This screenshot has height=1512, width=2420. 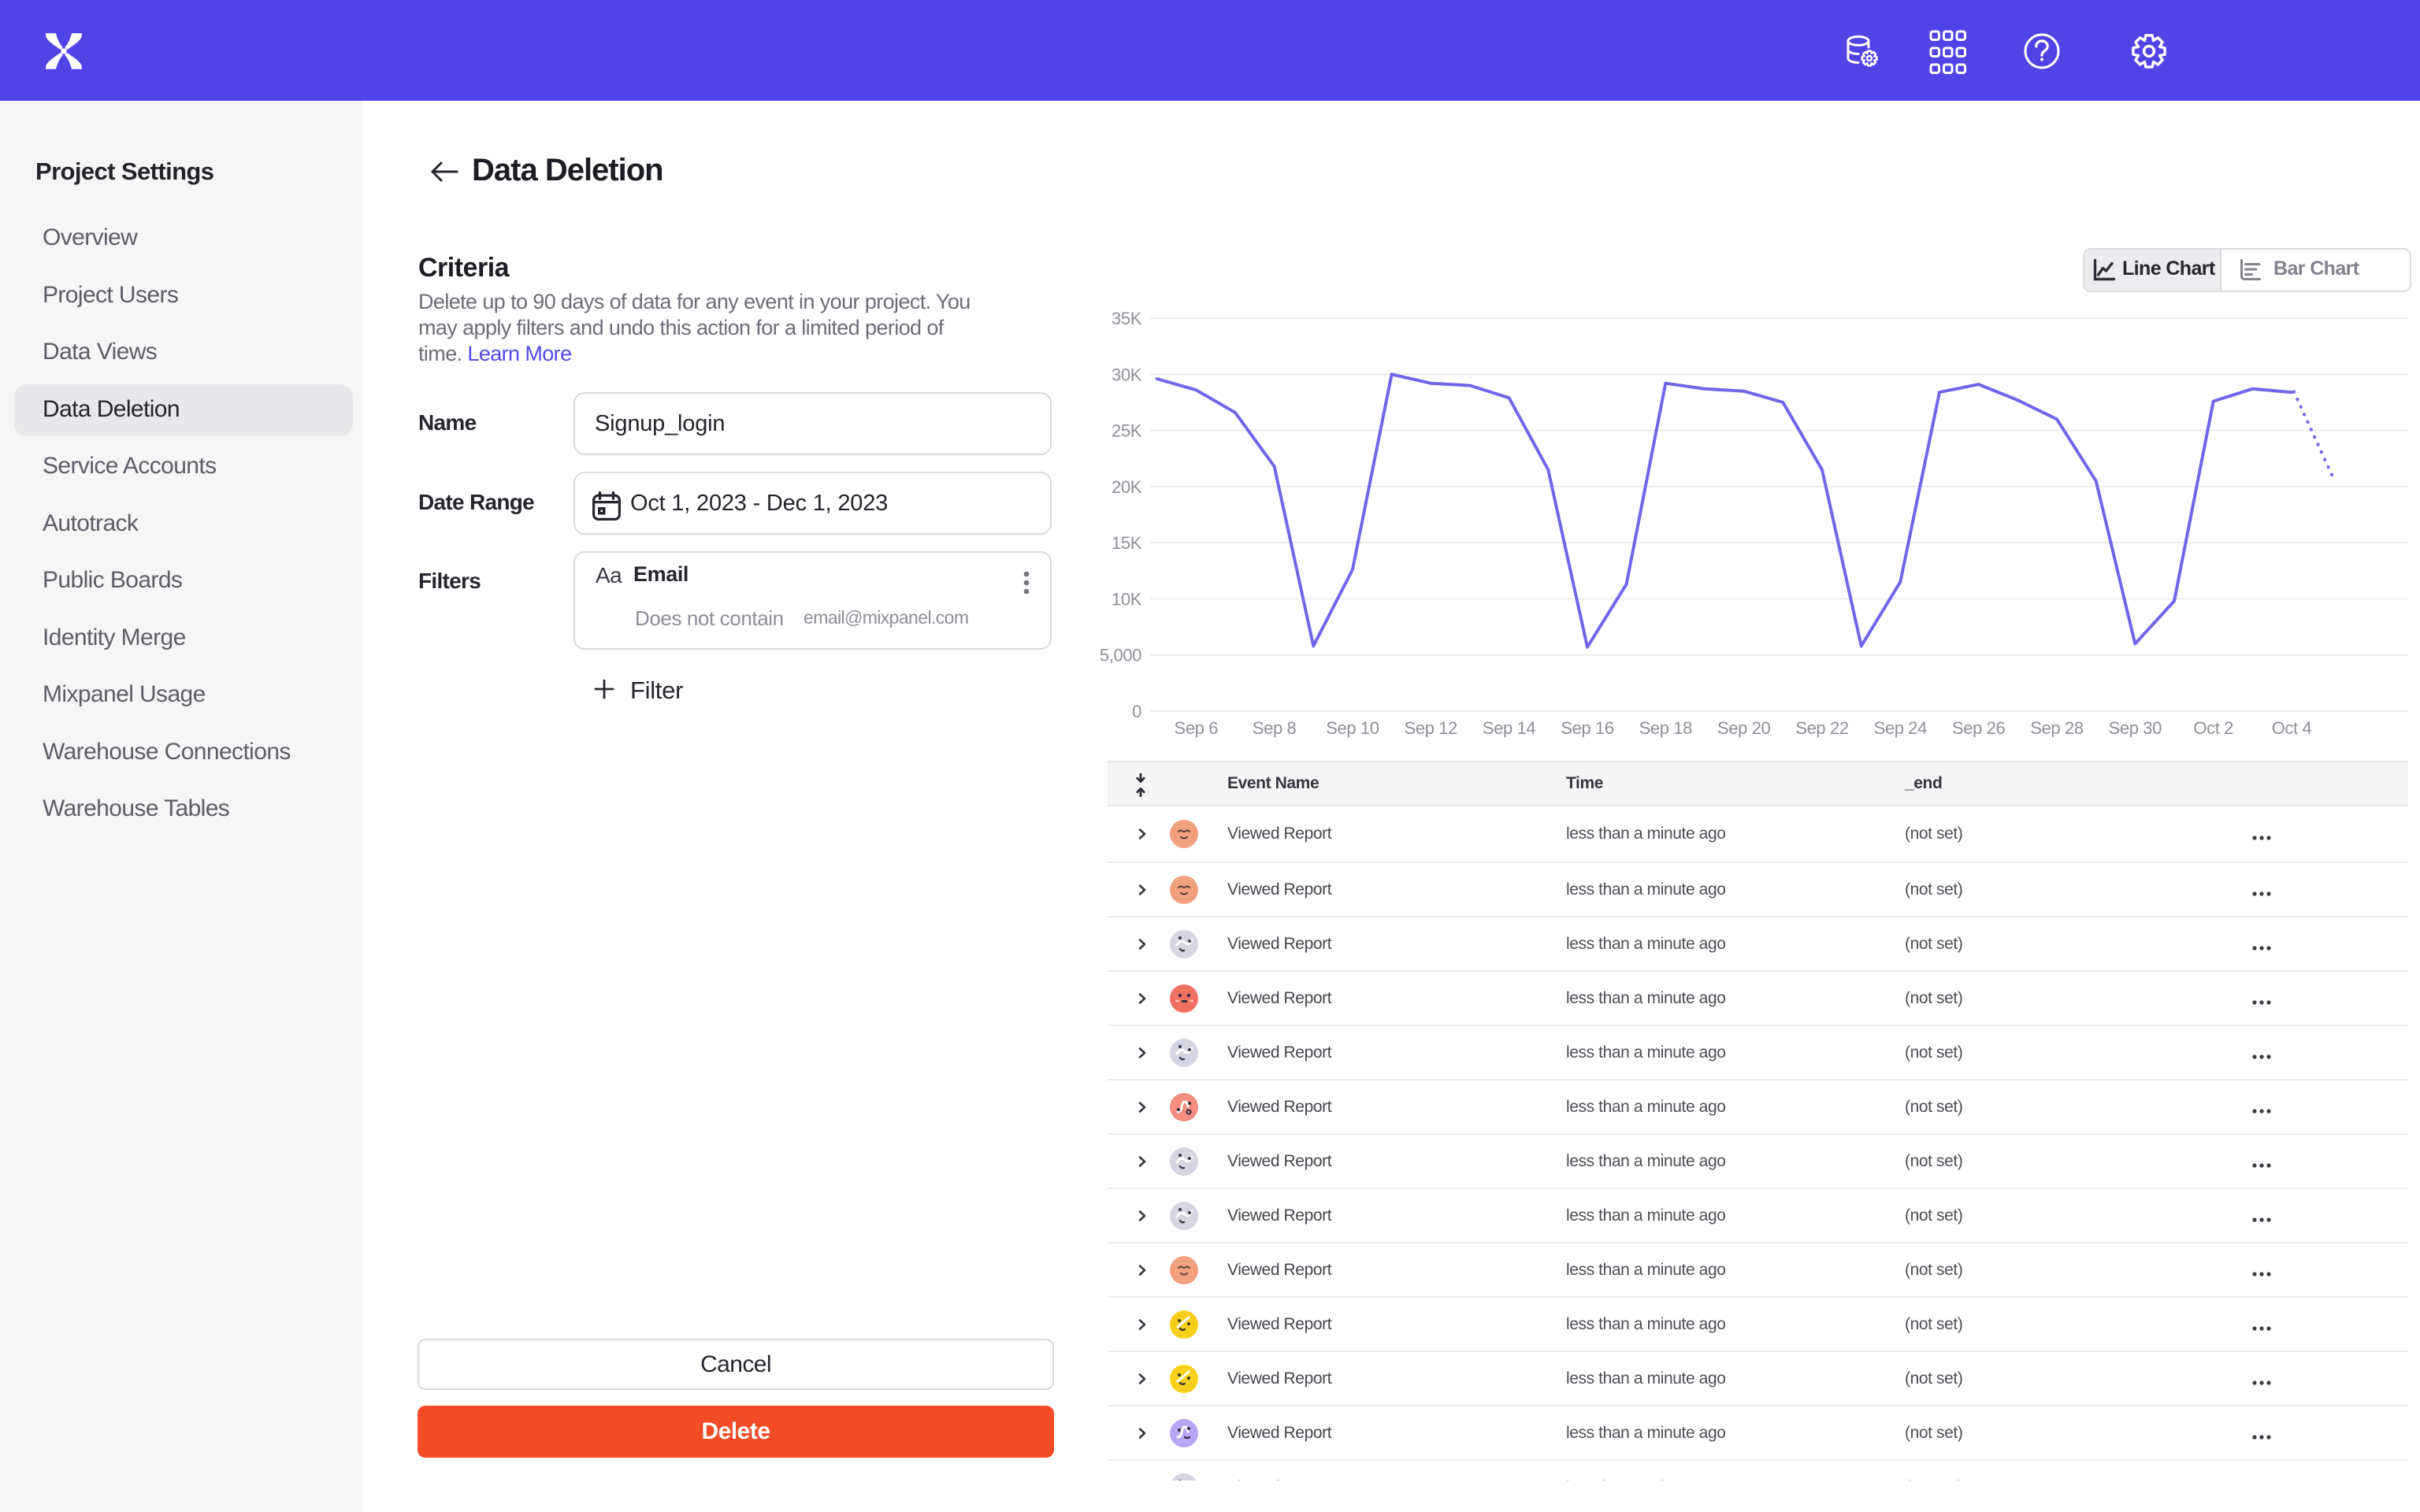 I want to click on svg-text: Sep 28, so click(x=2056, y=728).